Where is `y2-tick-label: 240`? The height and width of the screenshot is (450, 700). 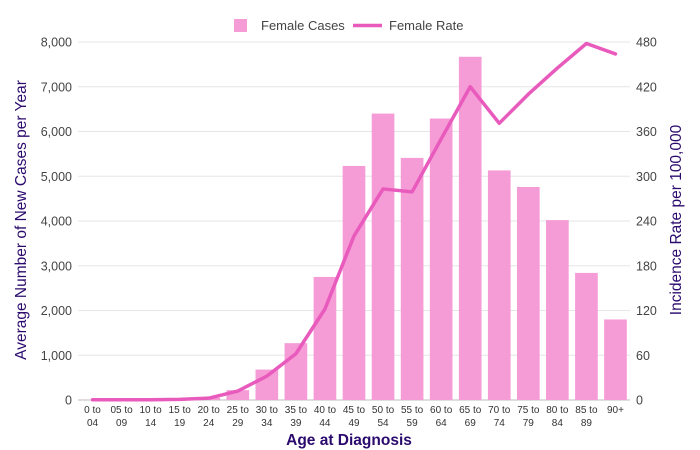 y2-tick-label: 240 is located at coordinates (646, 222).